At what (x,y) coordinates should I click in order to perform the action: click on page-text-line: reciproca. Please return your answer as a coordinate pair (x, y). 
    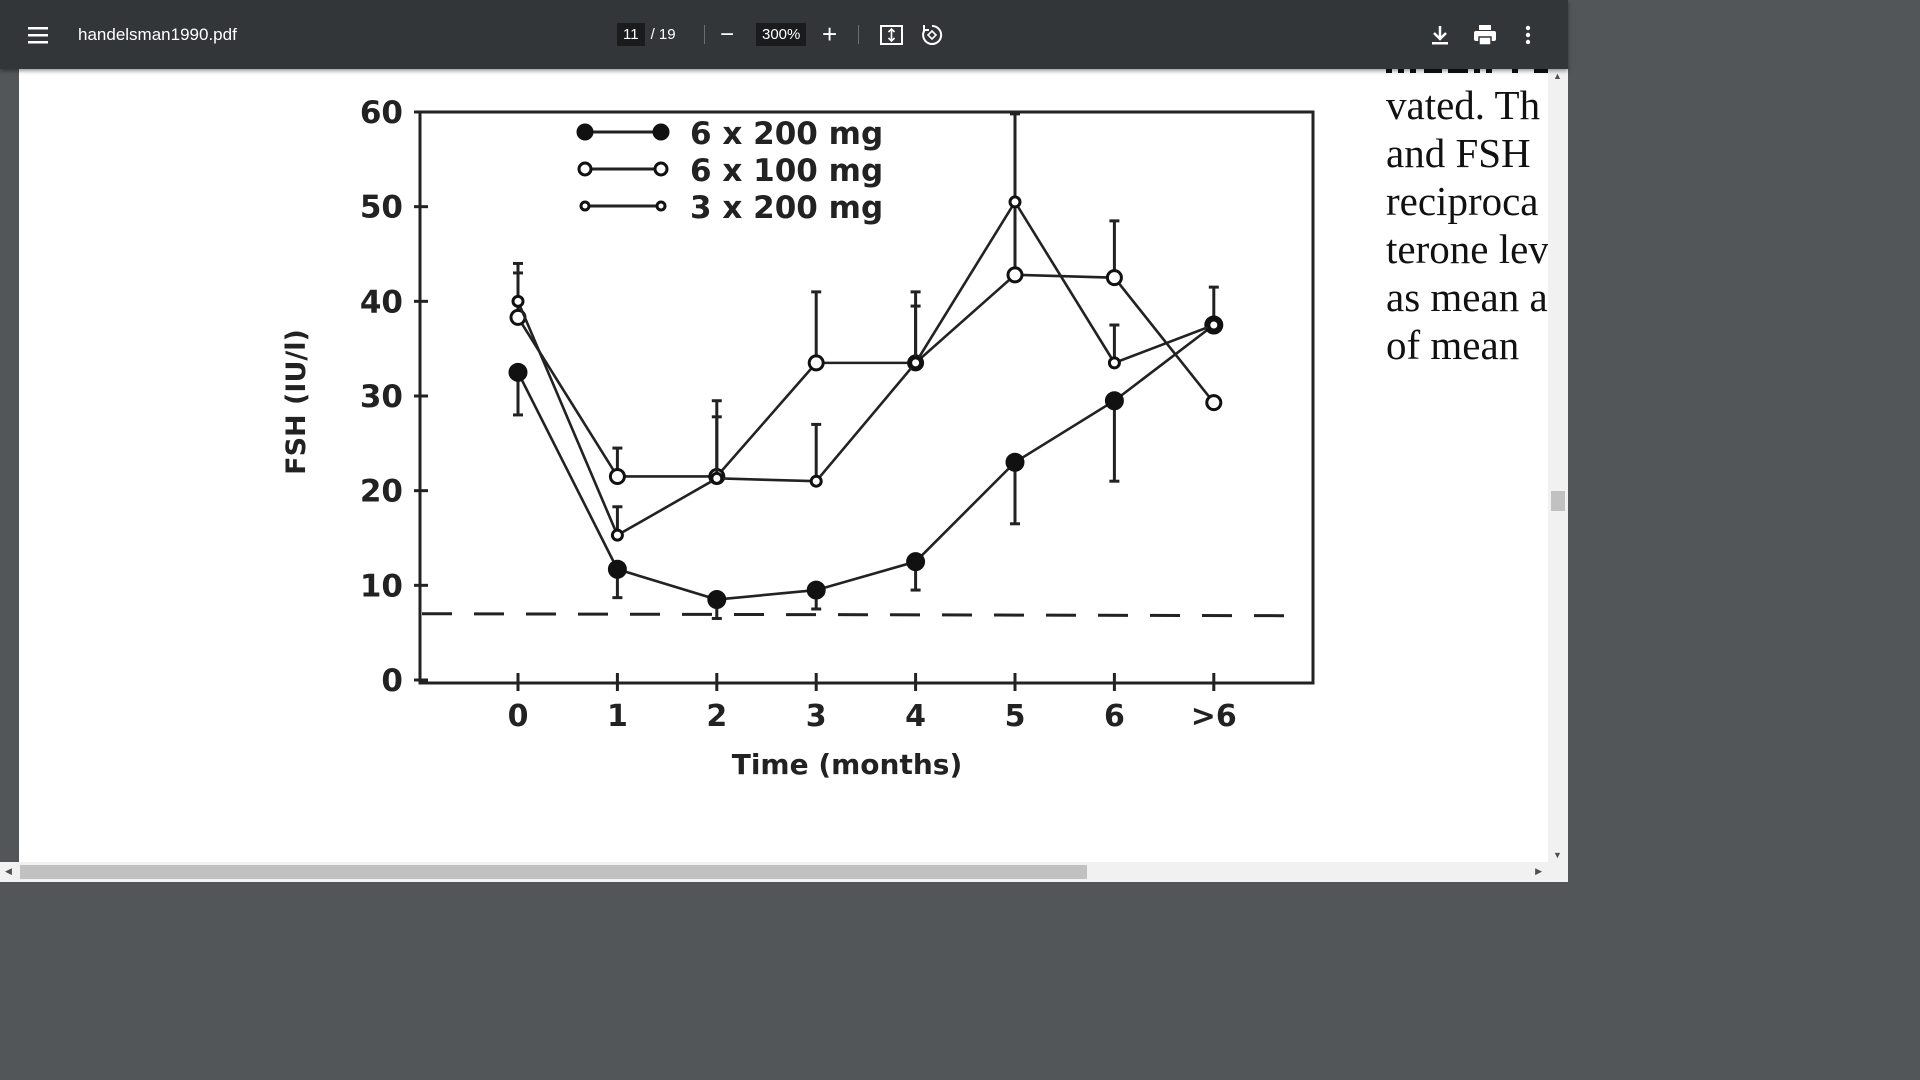
    Looking at the image, I should click on (1462, 201).